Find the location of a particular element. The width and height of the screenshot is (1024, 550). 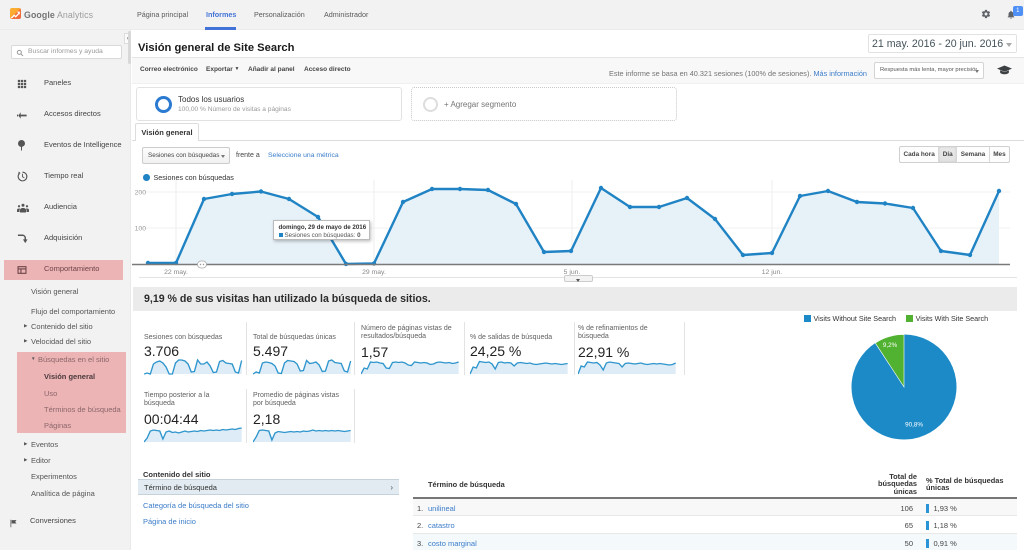

svg-text: 29 may. is located at coordinates (374, 272).